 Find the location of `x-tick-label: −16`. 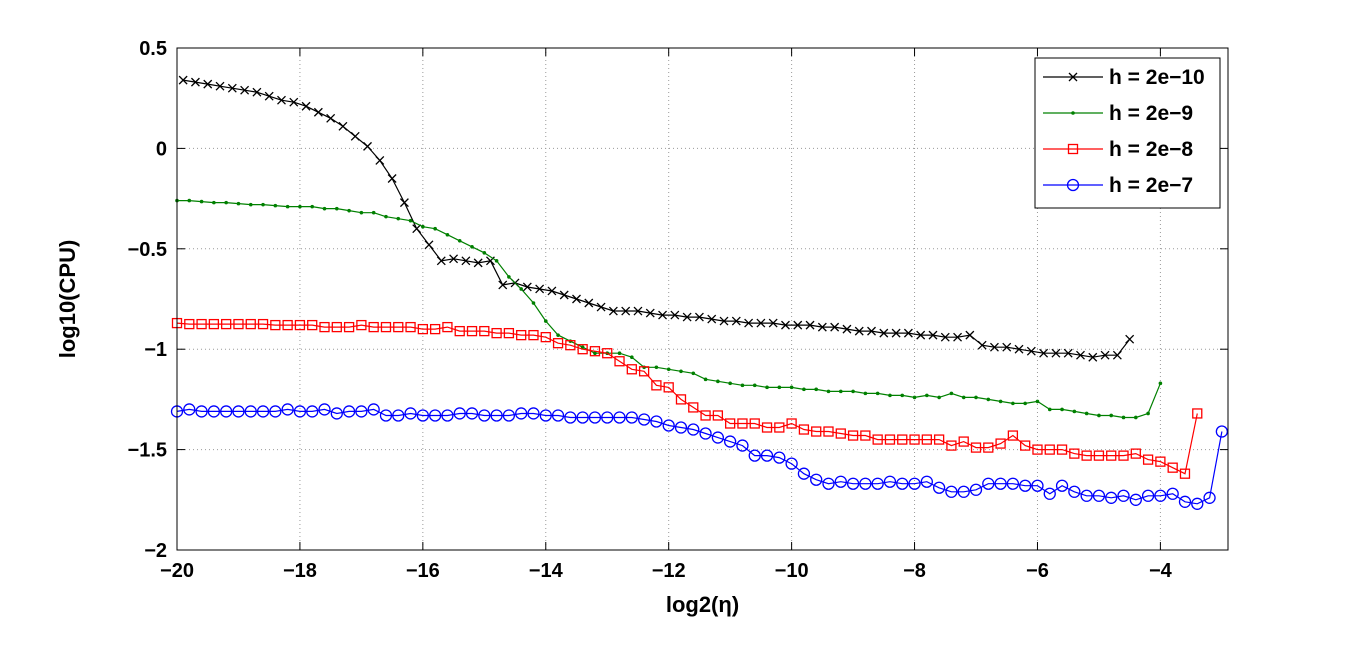

x-tick-label: −16 is located at coordinates (423, 571).